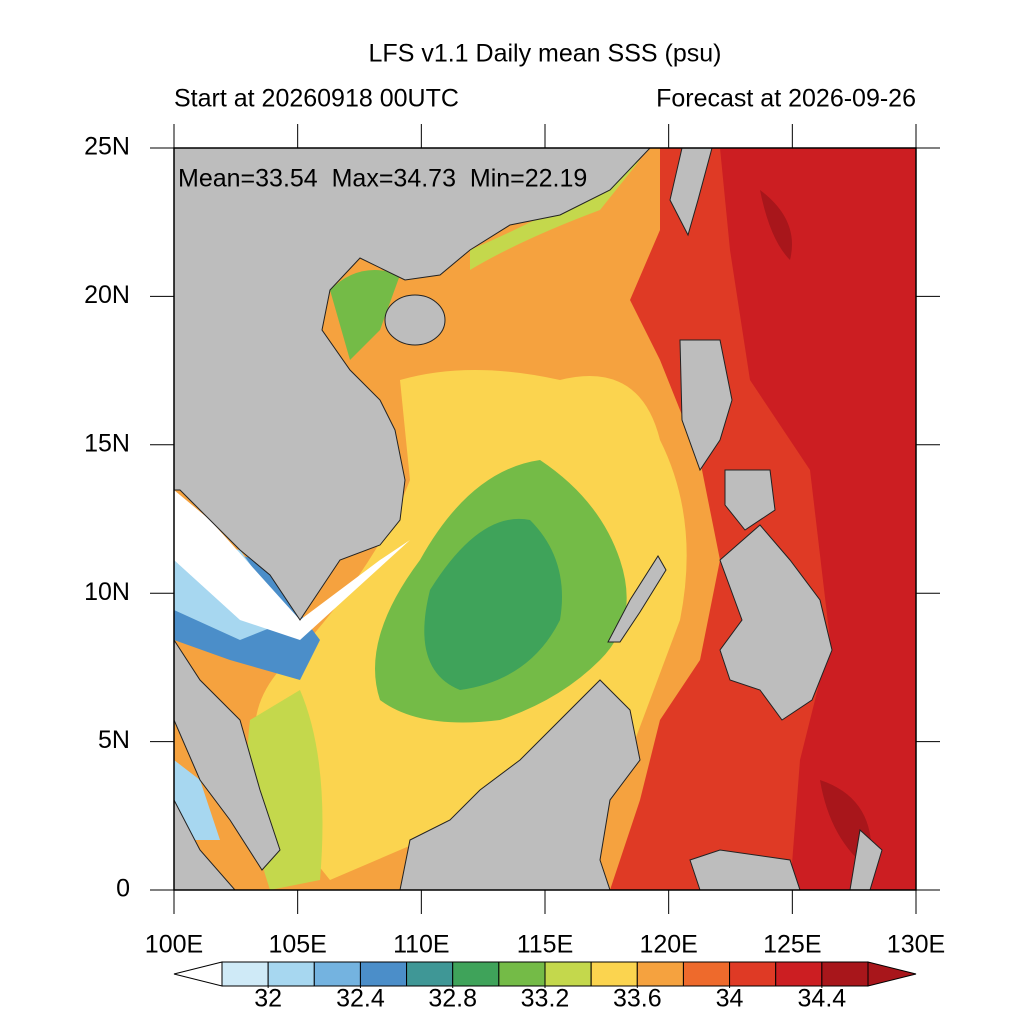 This screenshot has height=1024, width=1024. I want to click on colorbar-label: 34, so click(730, 999).